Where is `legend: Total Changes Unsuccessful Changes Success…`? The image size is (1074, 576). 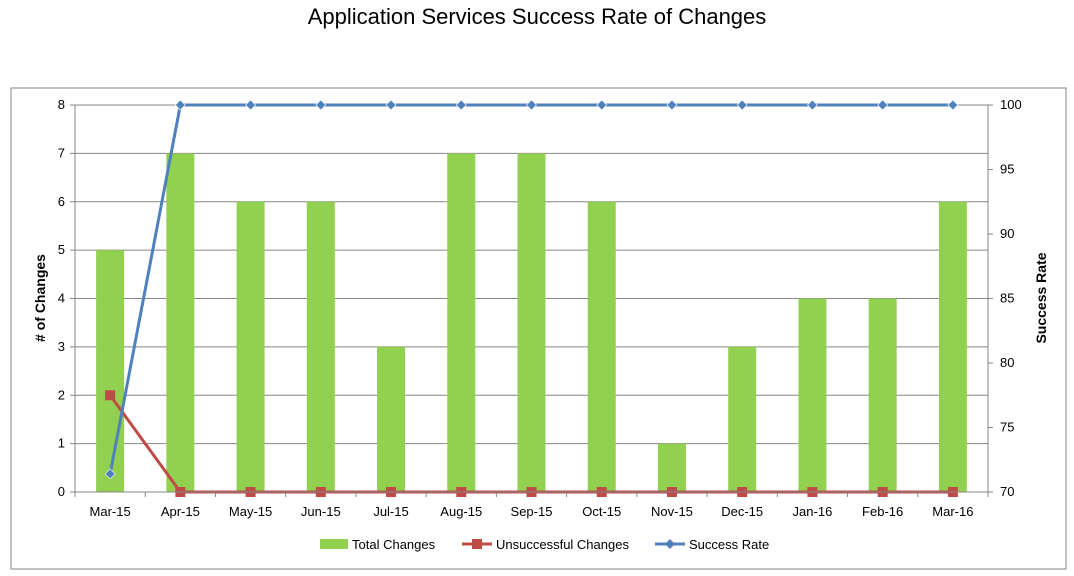
legend: Total Changes Unsuccessful Changes Success… is located at coordinates (544, 544).